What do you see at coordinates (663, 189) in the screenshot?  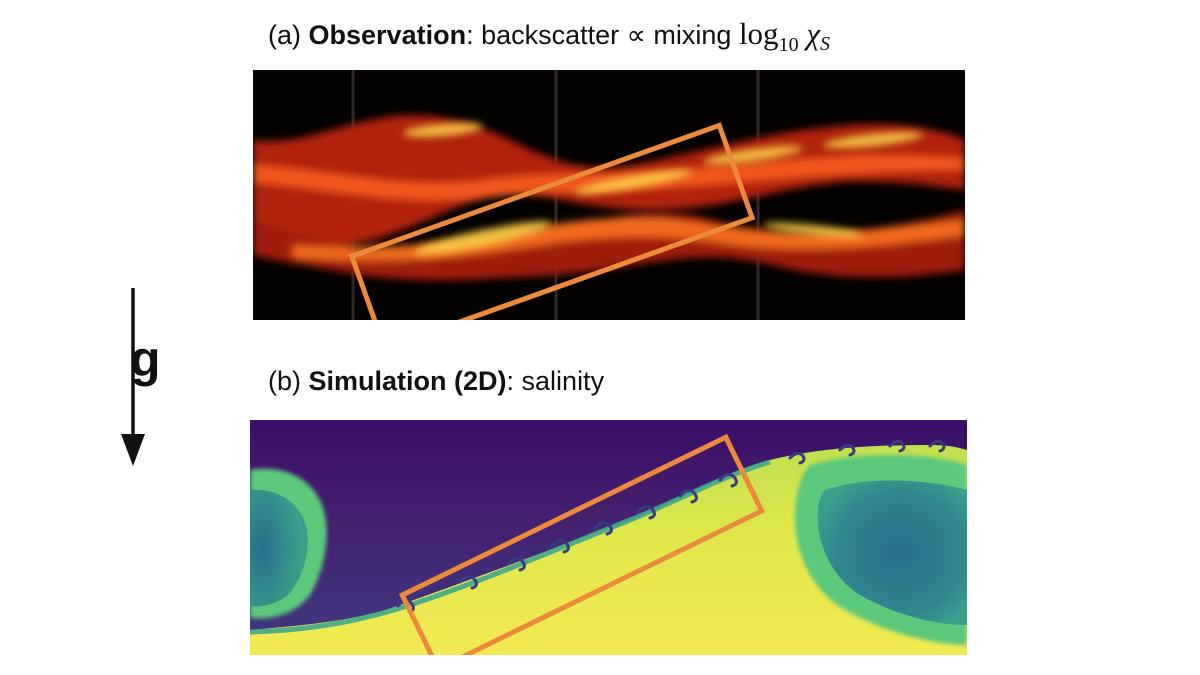 I see `observation-hot-streaks` at bounding box center [663, 189].